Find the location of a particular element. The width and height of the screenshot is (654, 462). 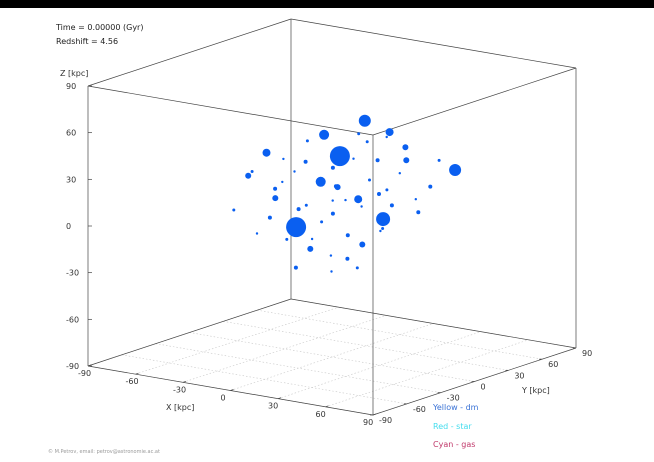

x-tick-label: 30 is located at coordinates (273, 406).